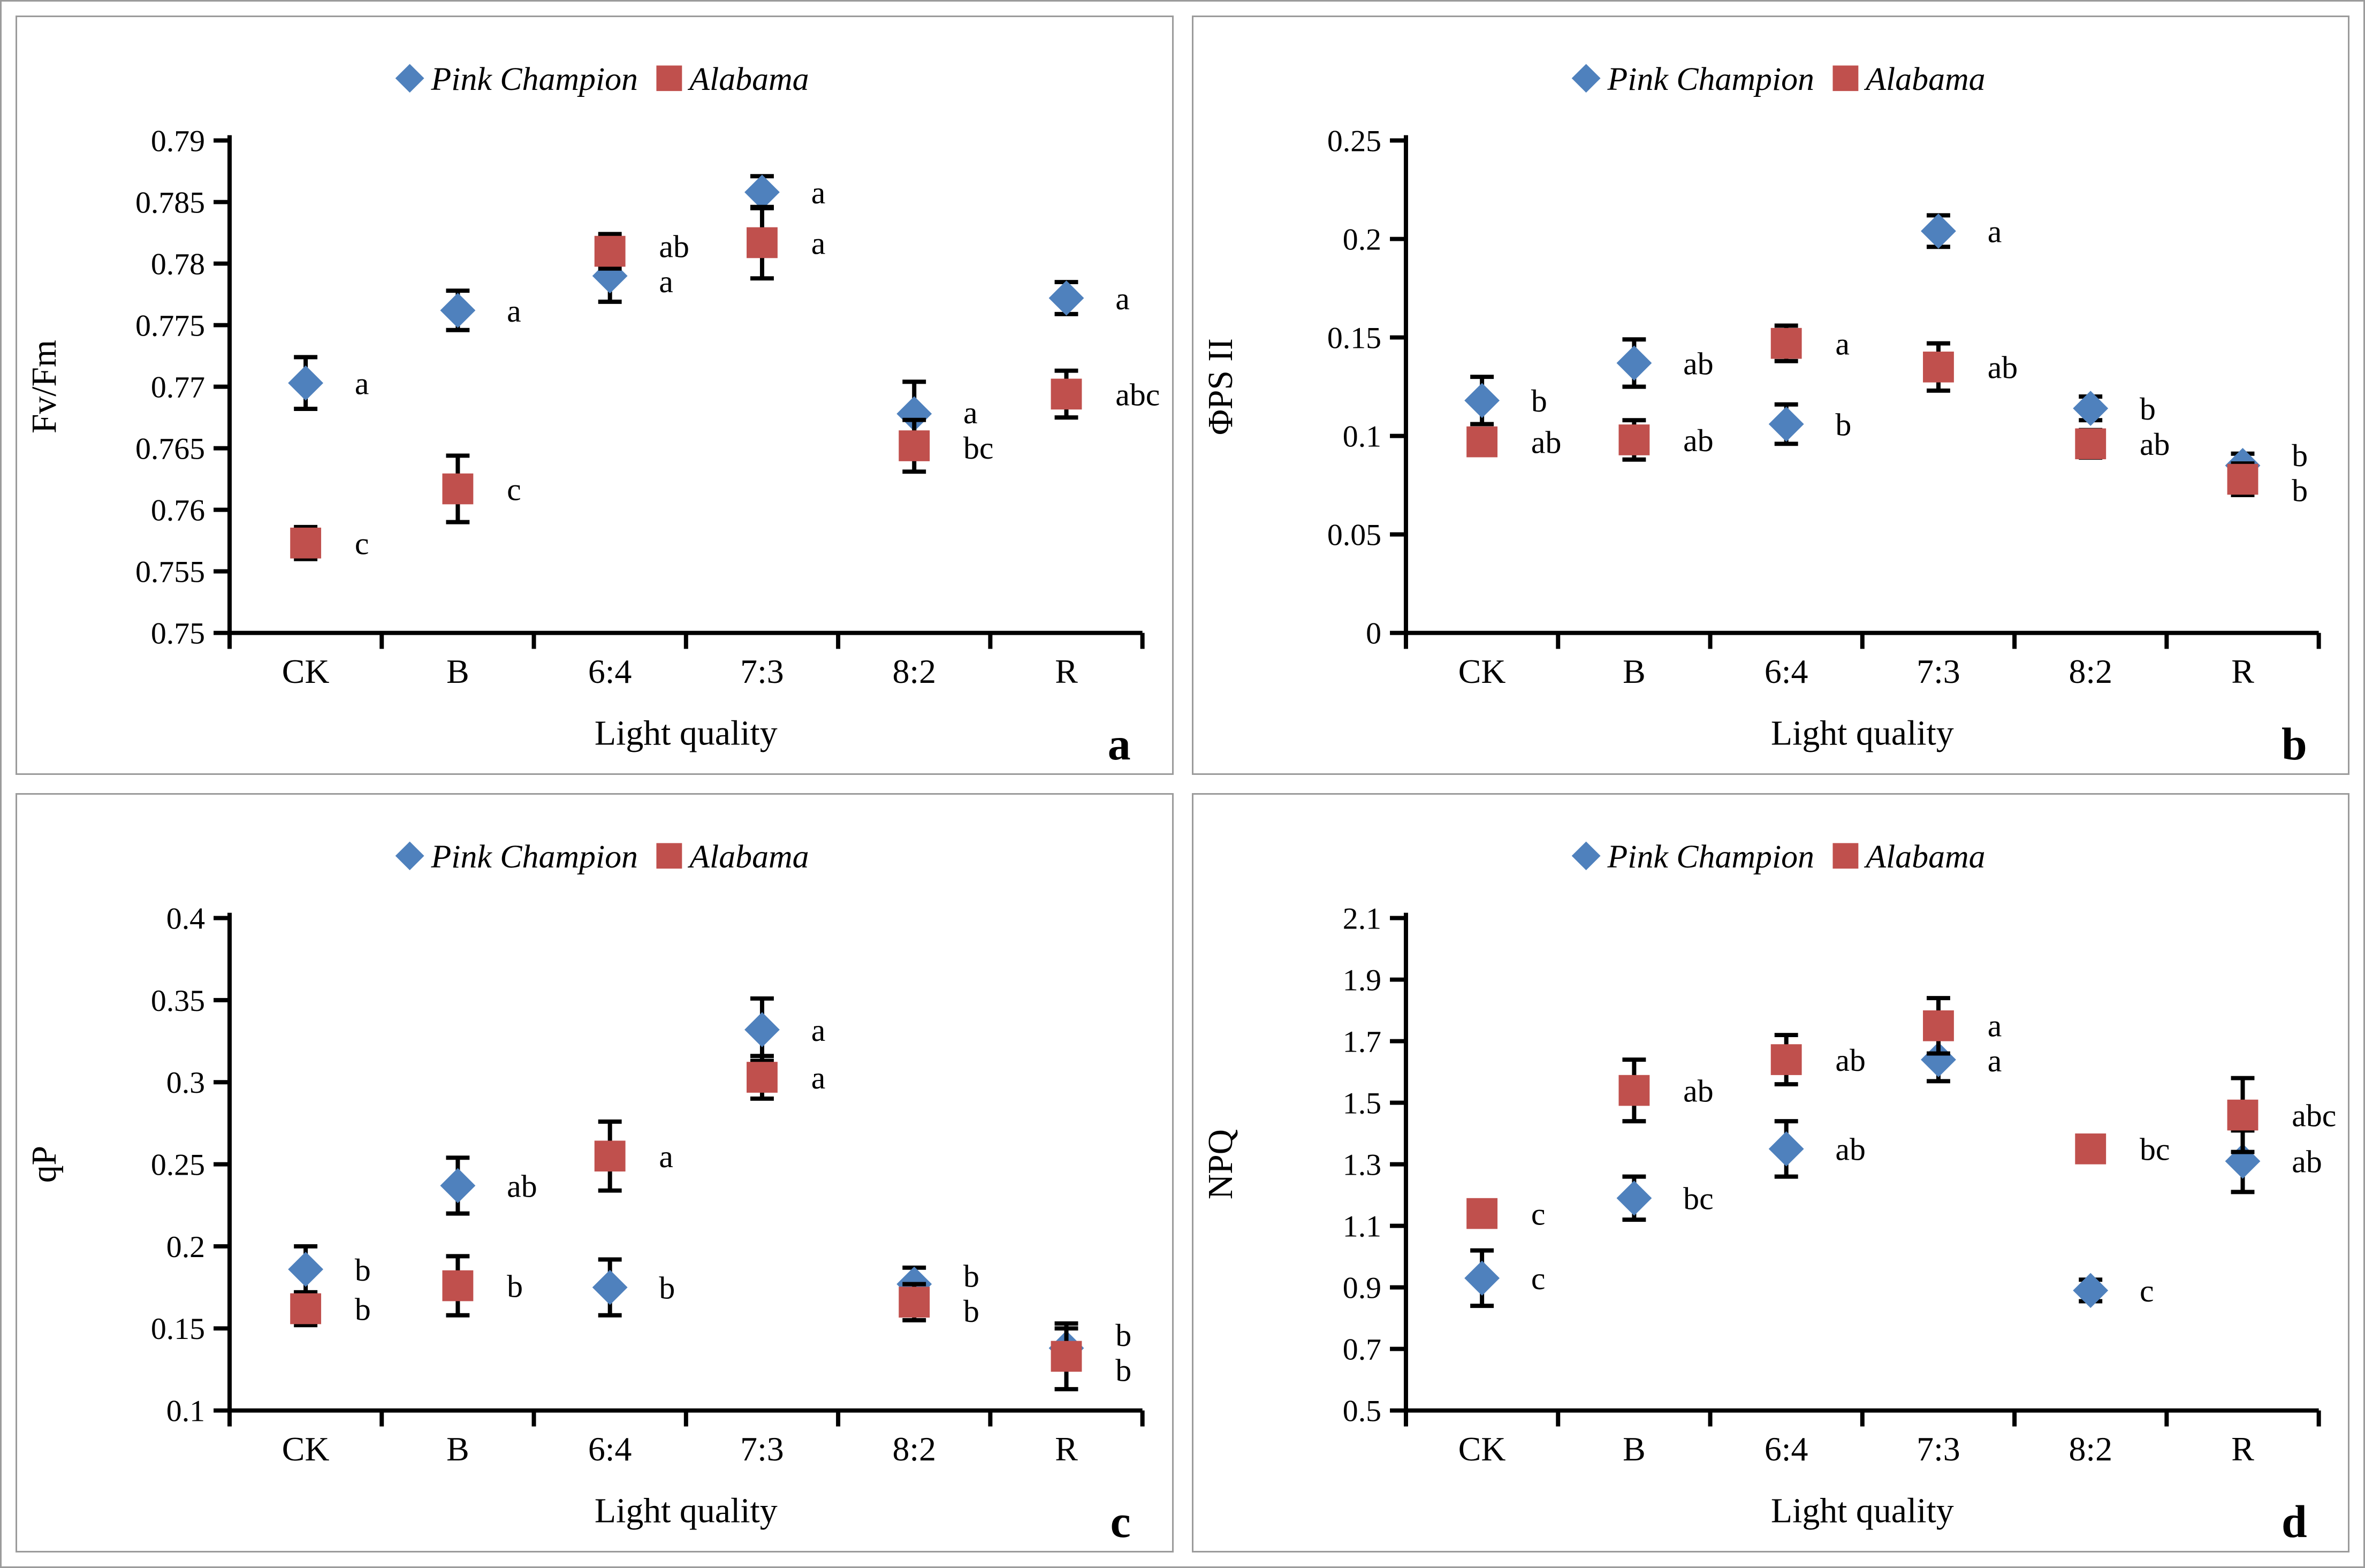 The image size is (2365, 1568). Describe the element at coordinates (1137, 394) in the screenshot. I see `significance-letter: abc` at that location.